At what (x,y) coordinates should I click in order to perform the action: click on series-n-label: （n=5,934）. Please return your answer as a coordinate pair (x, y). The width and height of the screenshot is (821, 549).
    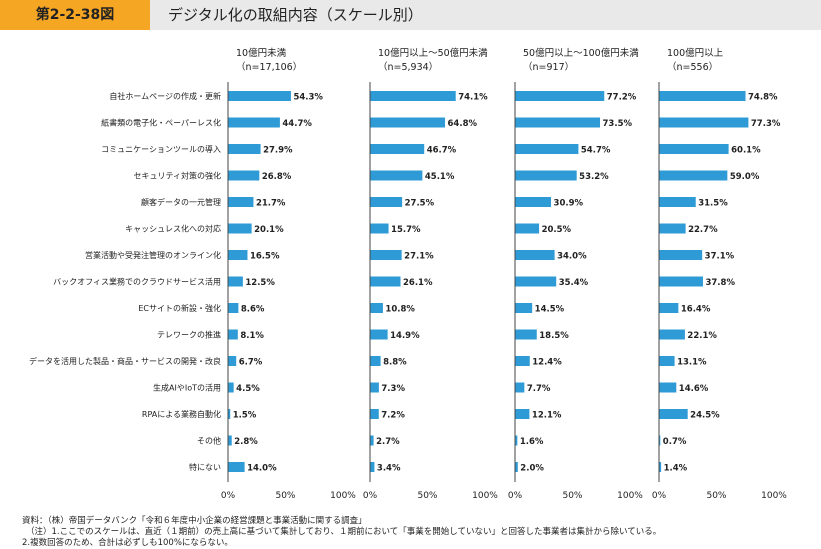
    Looking at the image, I should click on (408, 67).